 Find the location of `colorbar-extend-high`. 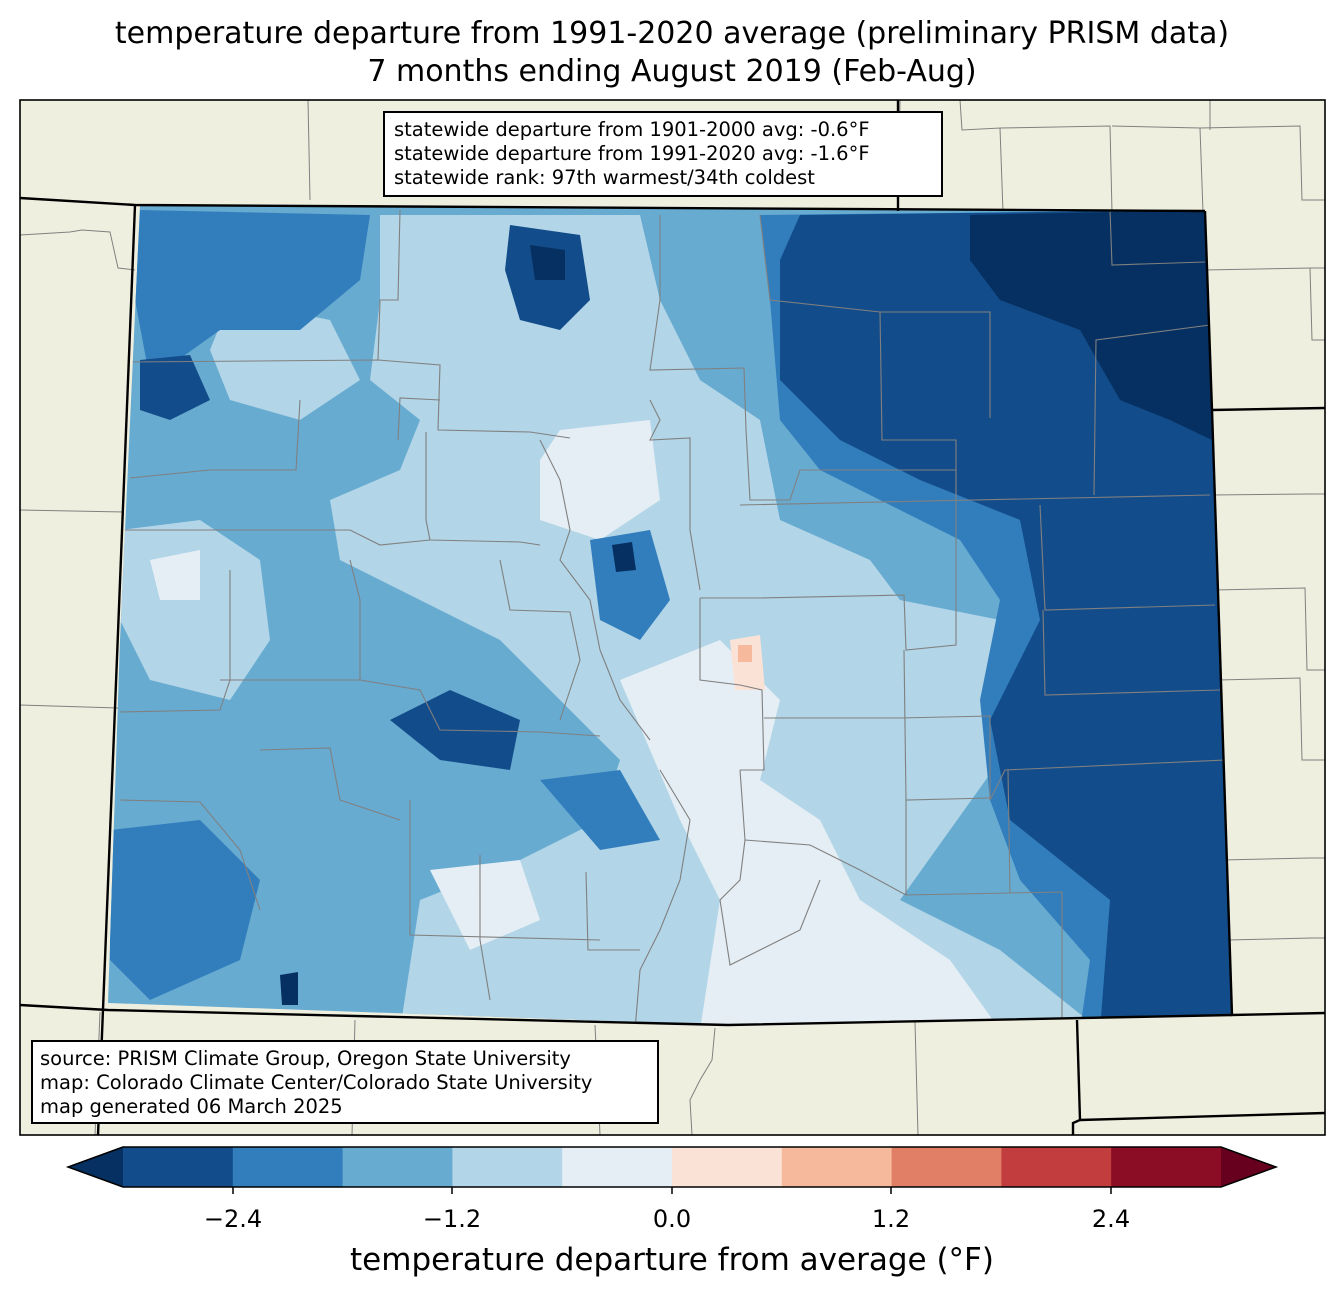

colorbar-extend-high is located at coordinates (1248, 1167).